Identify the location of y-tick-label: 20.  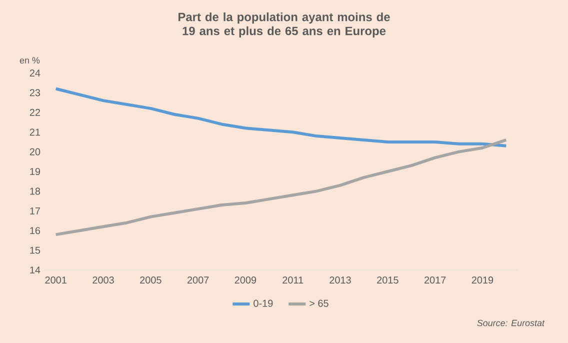
(35, 152).